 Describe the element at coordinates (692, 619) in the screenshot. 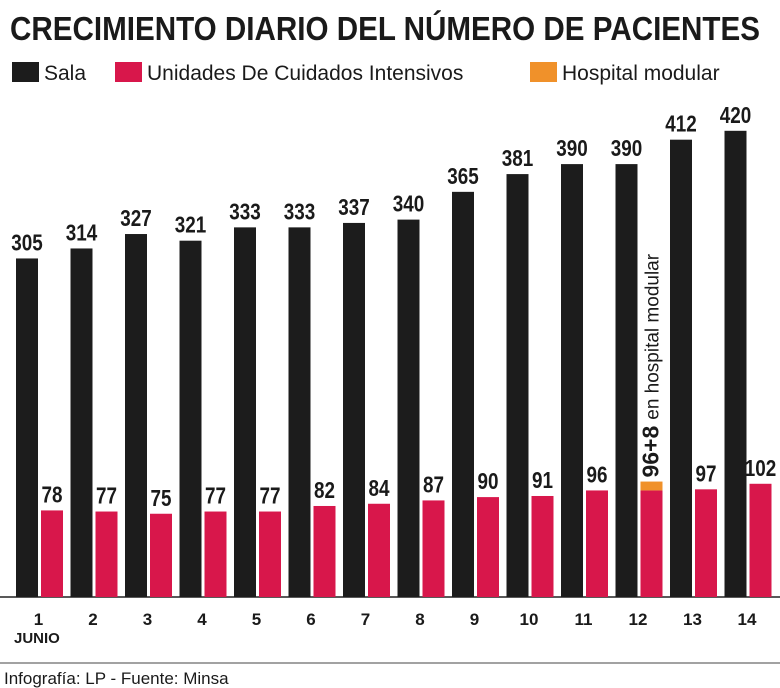

I see `x-tick-label: 13` at that location.